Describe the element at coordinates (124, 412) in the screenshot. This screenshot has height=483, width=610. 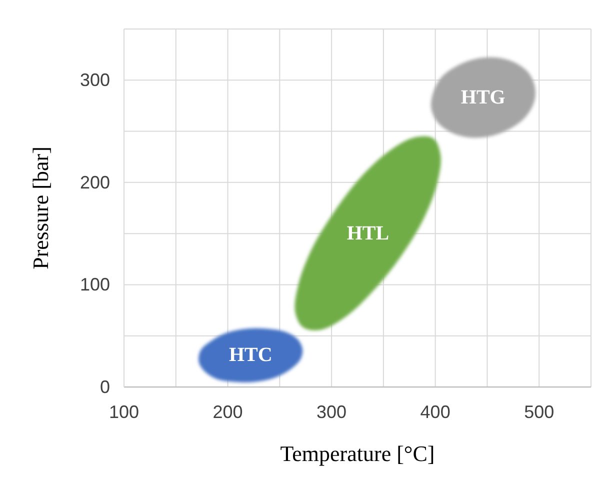
I see `x-tick-label: 100` at that location.